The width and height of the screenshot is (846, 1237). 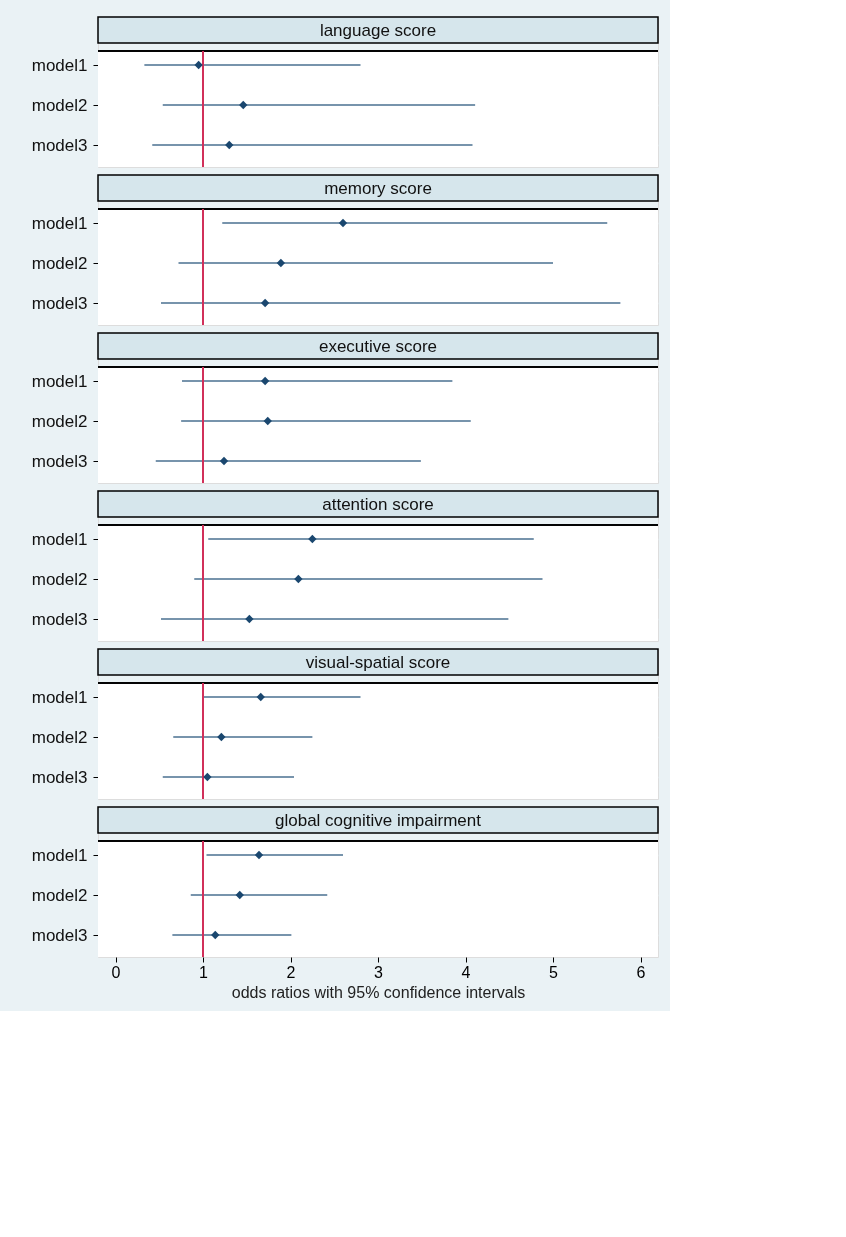 What do you see at coordinates (378, 504) in the screenshot?
I see `chart-title: attention score` at bounding box center [378, 504].